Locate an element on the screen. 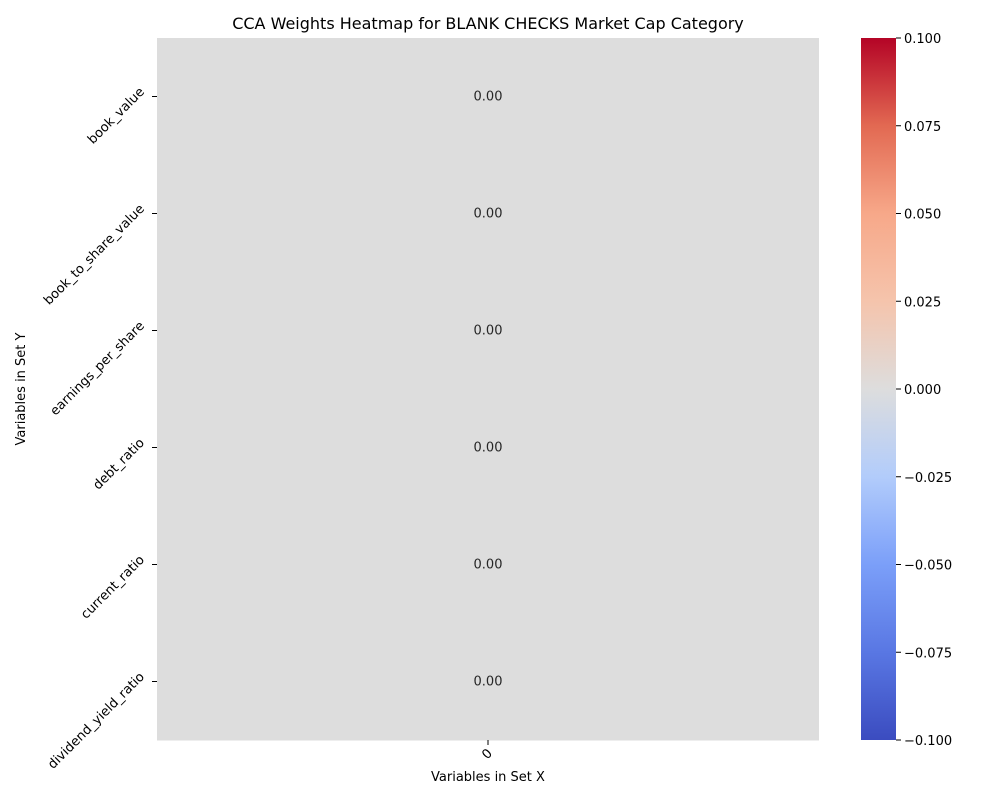 The image size is (1000, 800). y-tick-label: earnings_per_share is located at coordinates (98, 369).